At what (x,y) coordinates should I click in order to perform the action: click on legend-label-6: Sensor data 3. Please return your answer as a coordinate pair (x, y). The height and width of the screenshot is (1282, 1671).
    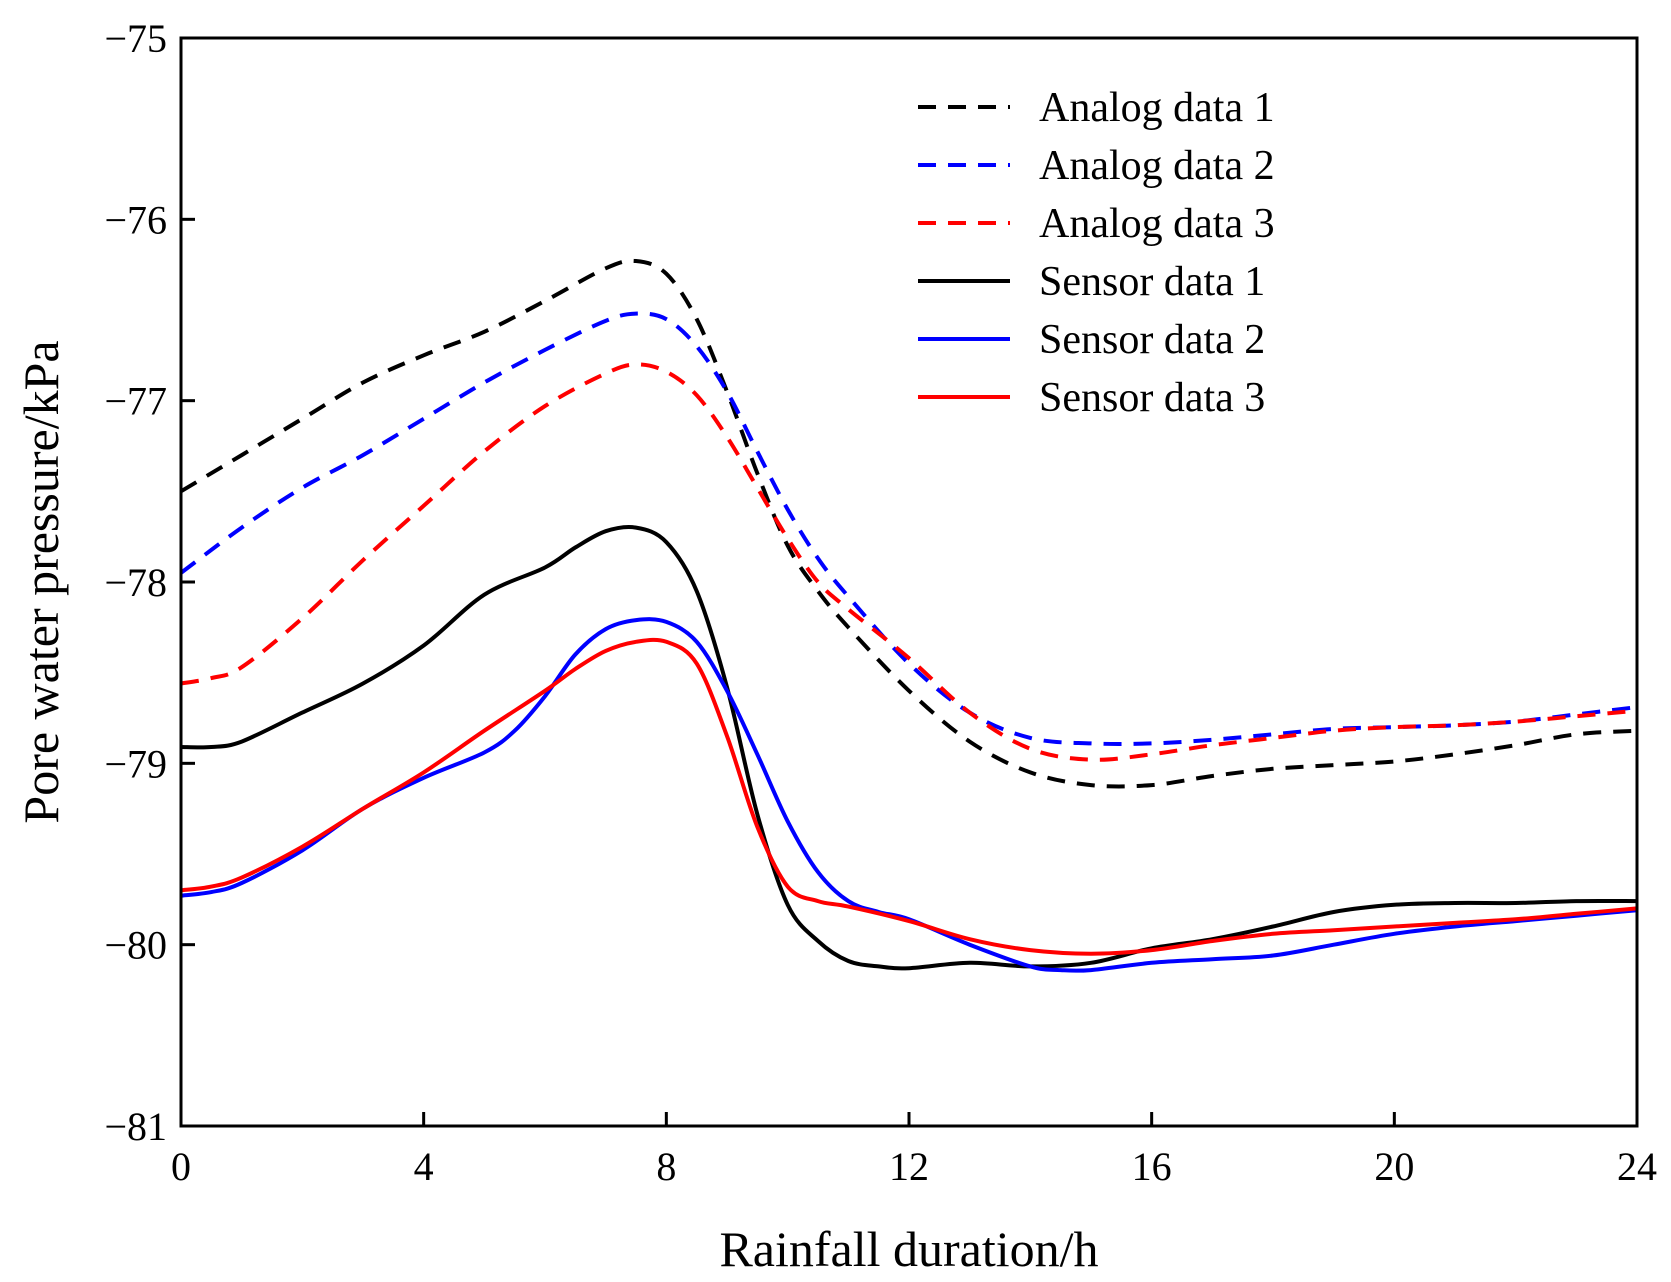
    Looking at the image, I should click on (1152, 398).